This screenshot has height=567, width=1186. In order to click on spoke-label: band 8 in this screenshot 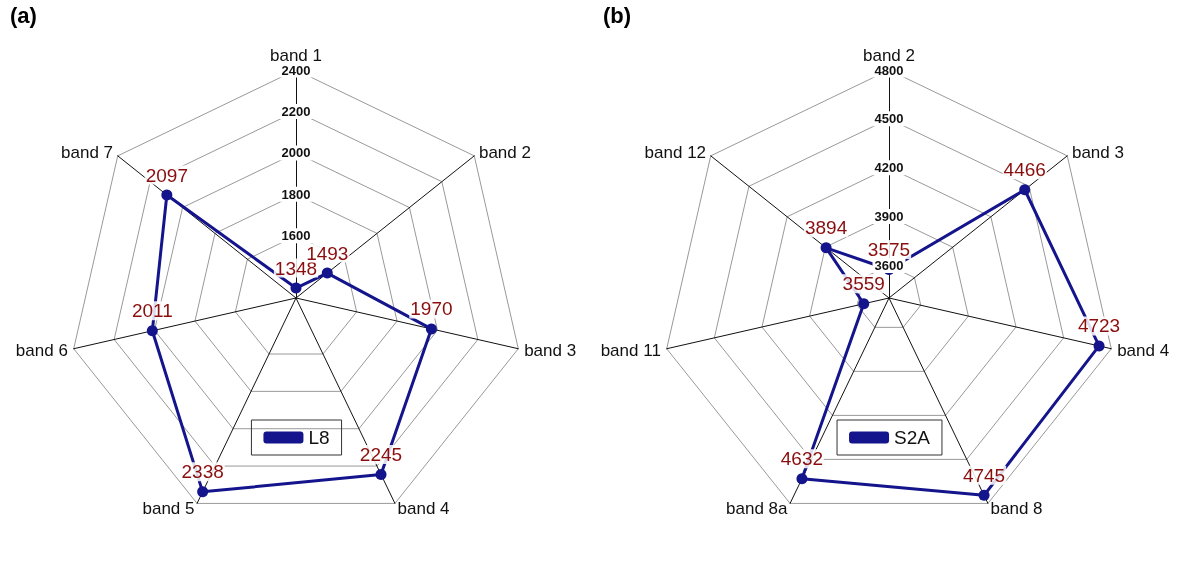, I will do `click(1016, 509)`.